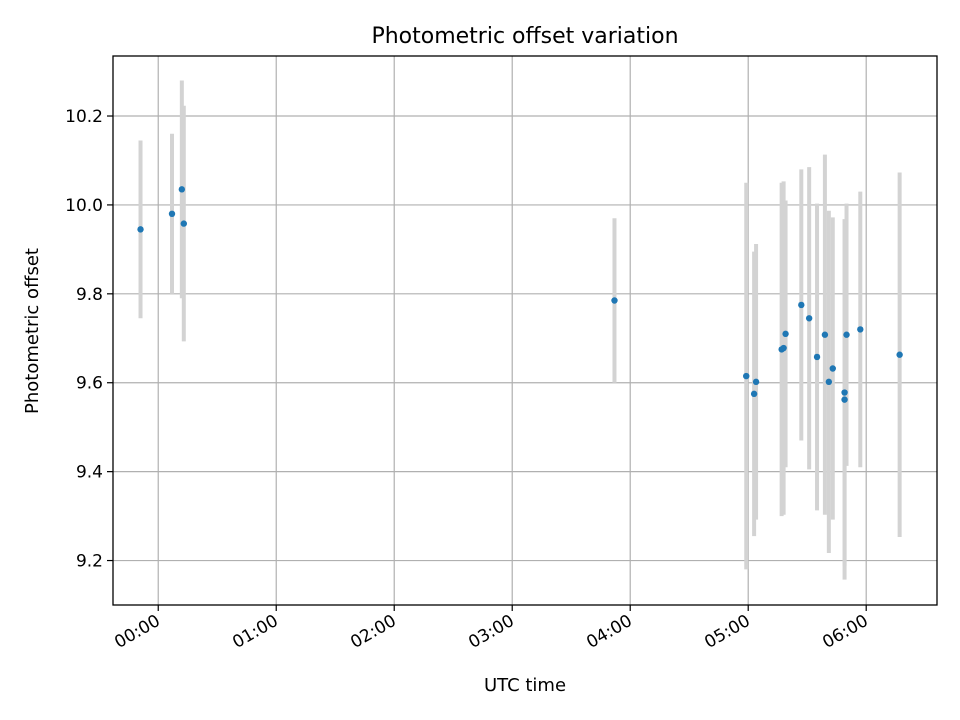 The image size is (960, 720). Describe the element at coordinates (524, 36) in the screenshot. I see `chart-title: Photometric offset variation` at that location.